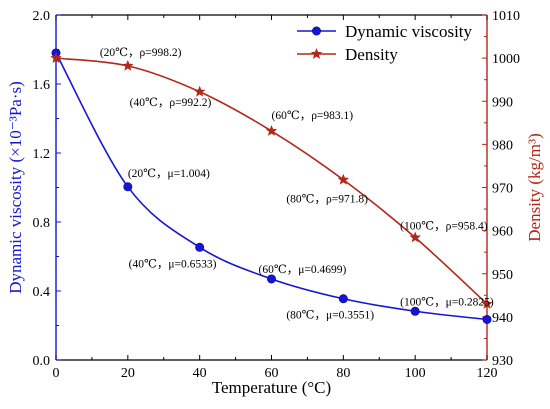  Describe the element at coordinates (128, 373) in the screenshot. I see `x-tick-label: 20` at that location.